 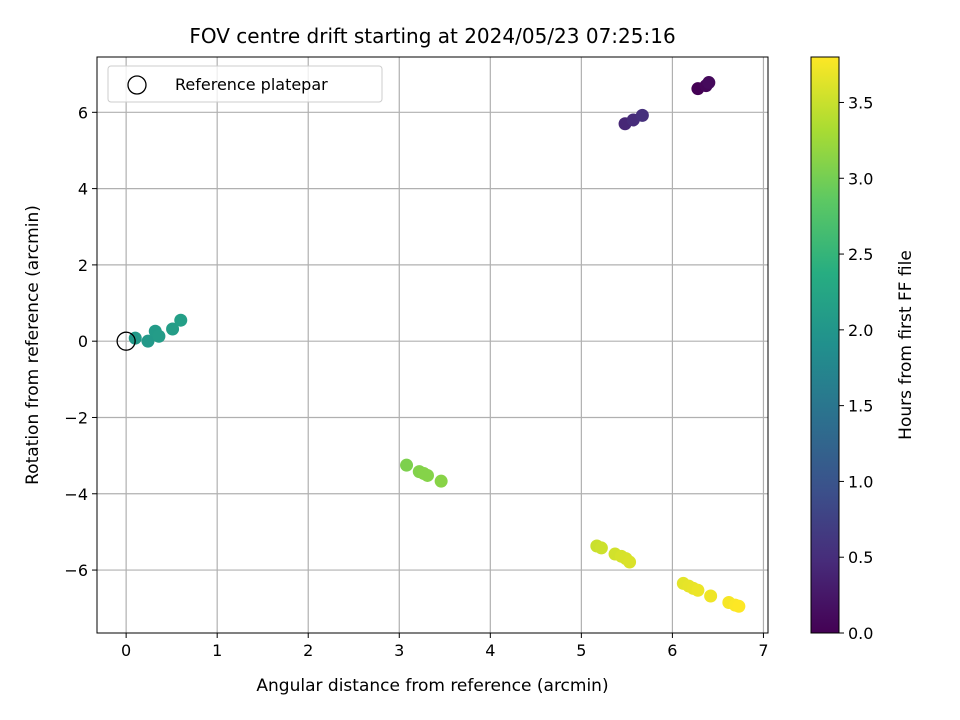 What do you see at coordinates (856, 368) in the screenshot?
I see `colorbar-ticks: 0.0 0.5 1.0 1.5 2.0 2.5 3.0 3.5` at bounding box center [856, 368].